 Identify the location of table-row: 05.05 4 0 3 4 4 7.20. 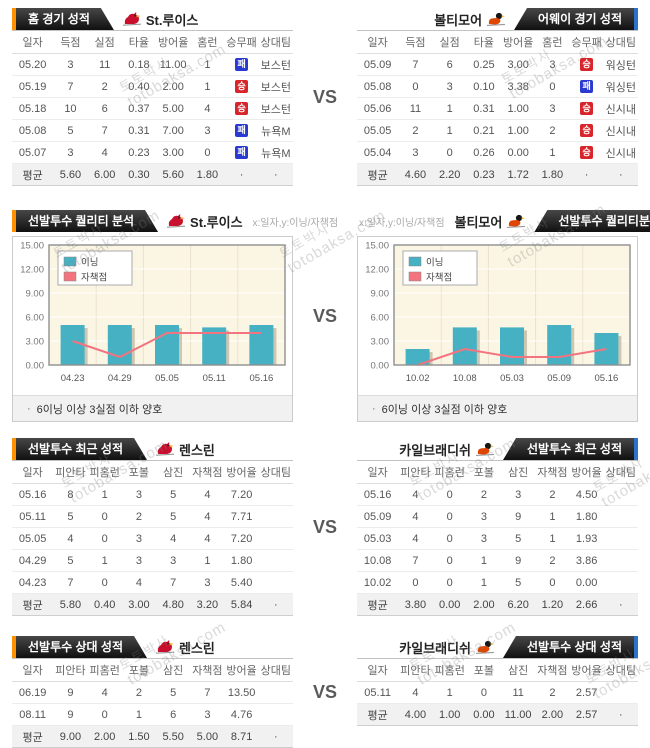
(152, 538).